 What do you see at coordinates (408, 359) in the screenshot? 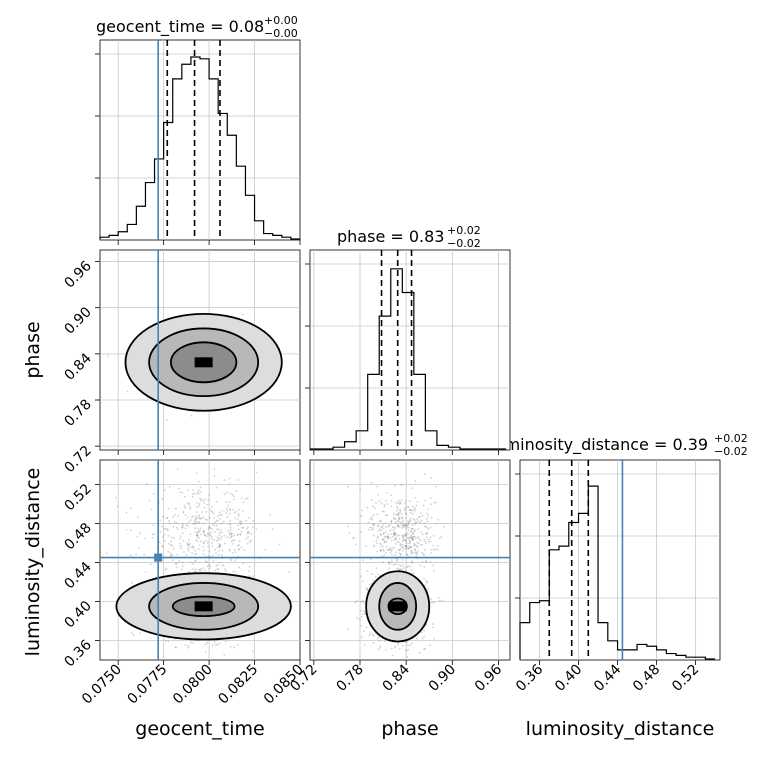
I see `hist-phase-steps` at bounding box center [408, 359].